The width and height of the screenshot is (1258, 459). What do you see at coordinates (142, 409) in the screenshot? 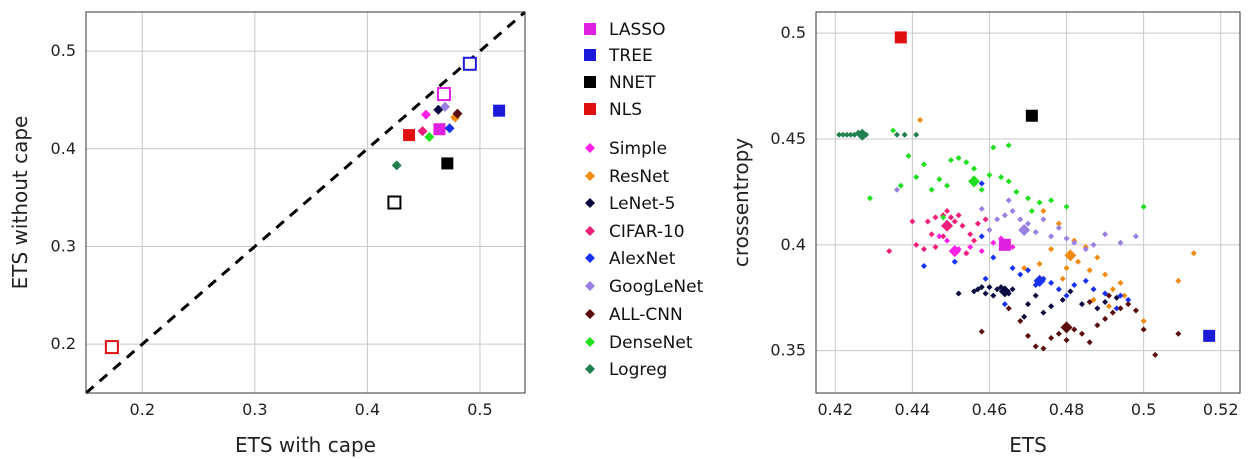
I see `x-tick-label: 0.2` at bounding box center [142, 409].